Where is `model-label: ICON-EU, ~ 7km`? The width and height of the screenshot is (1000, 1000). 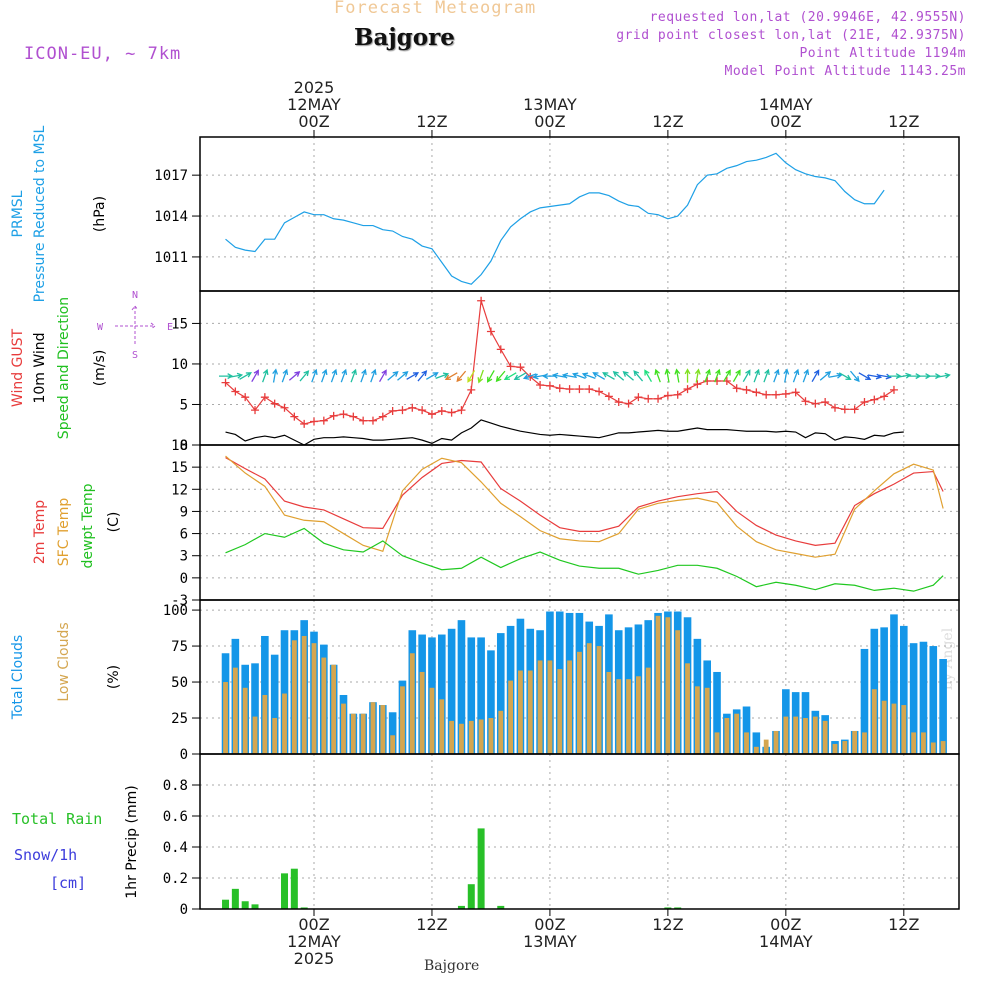 model-label: ICON-EU, ~ 7km is located at coordinates (103, 54).